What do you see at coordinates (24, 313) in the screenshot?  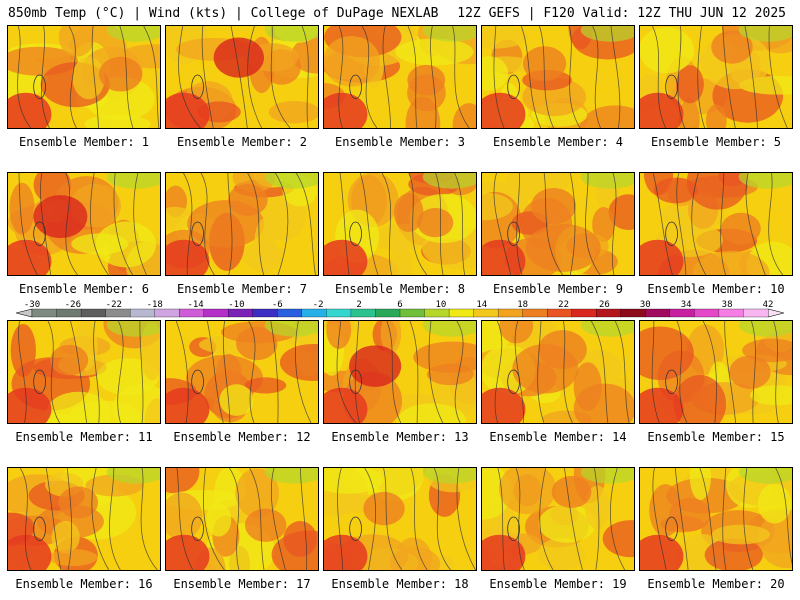 I see `colorbar-min-arrow` at bounding box center [24, 313].